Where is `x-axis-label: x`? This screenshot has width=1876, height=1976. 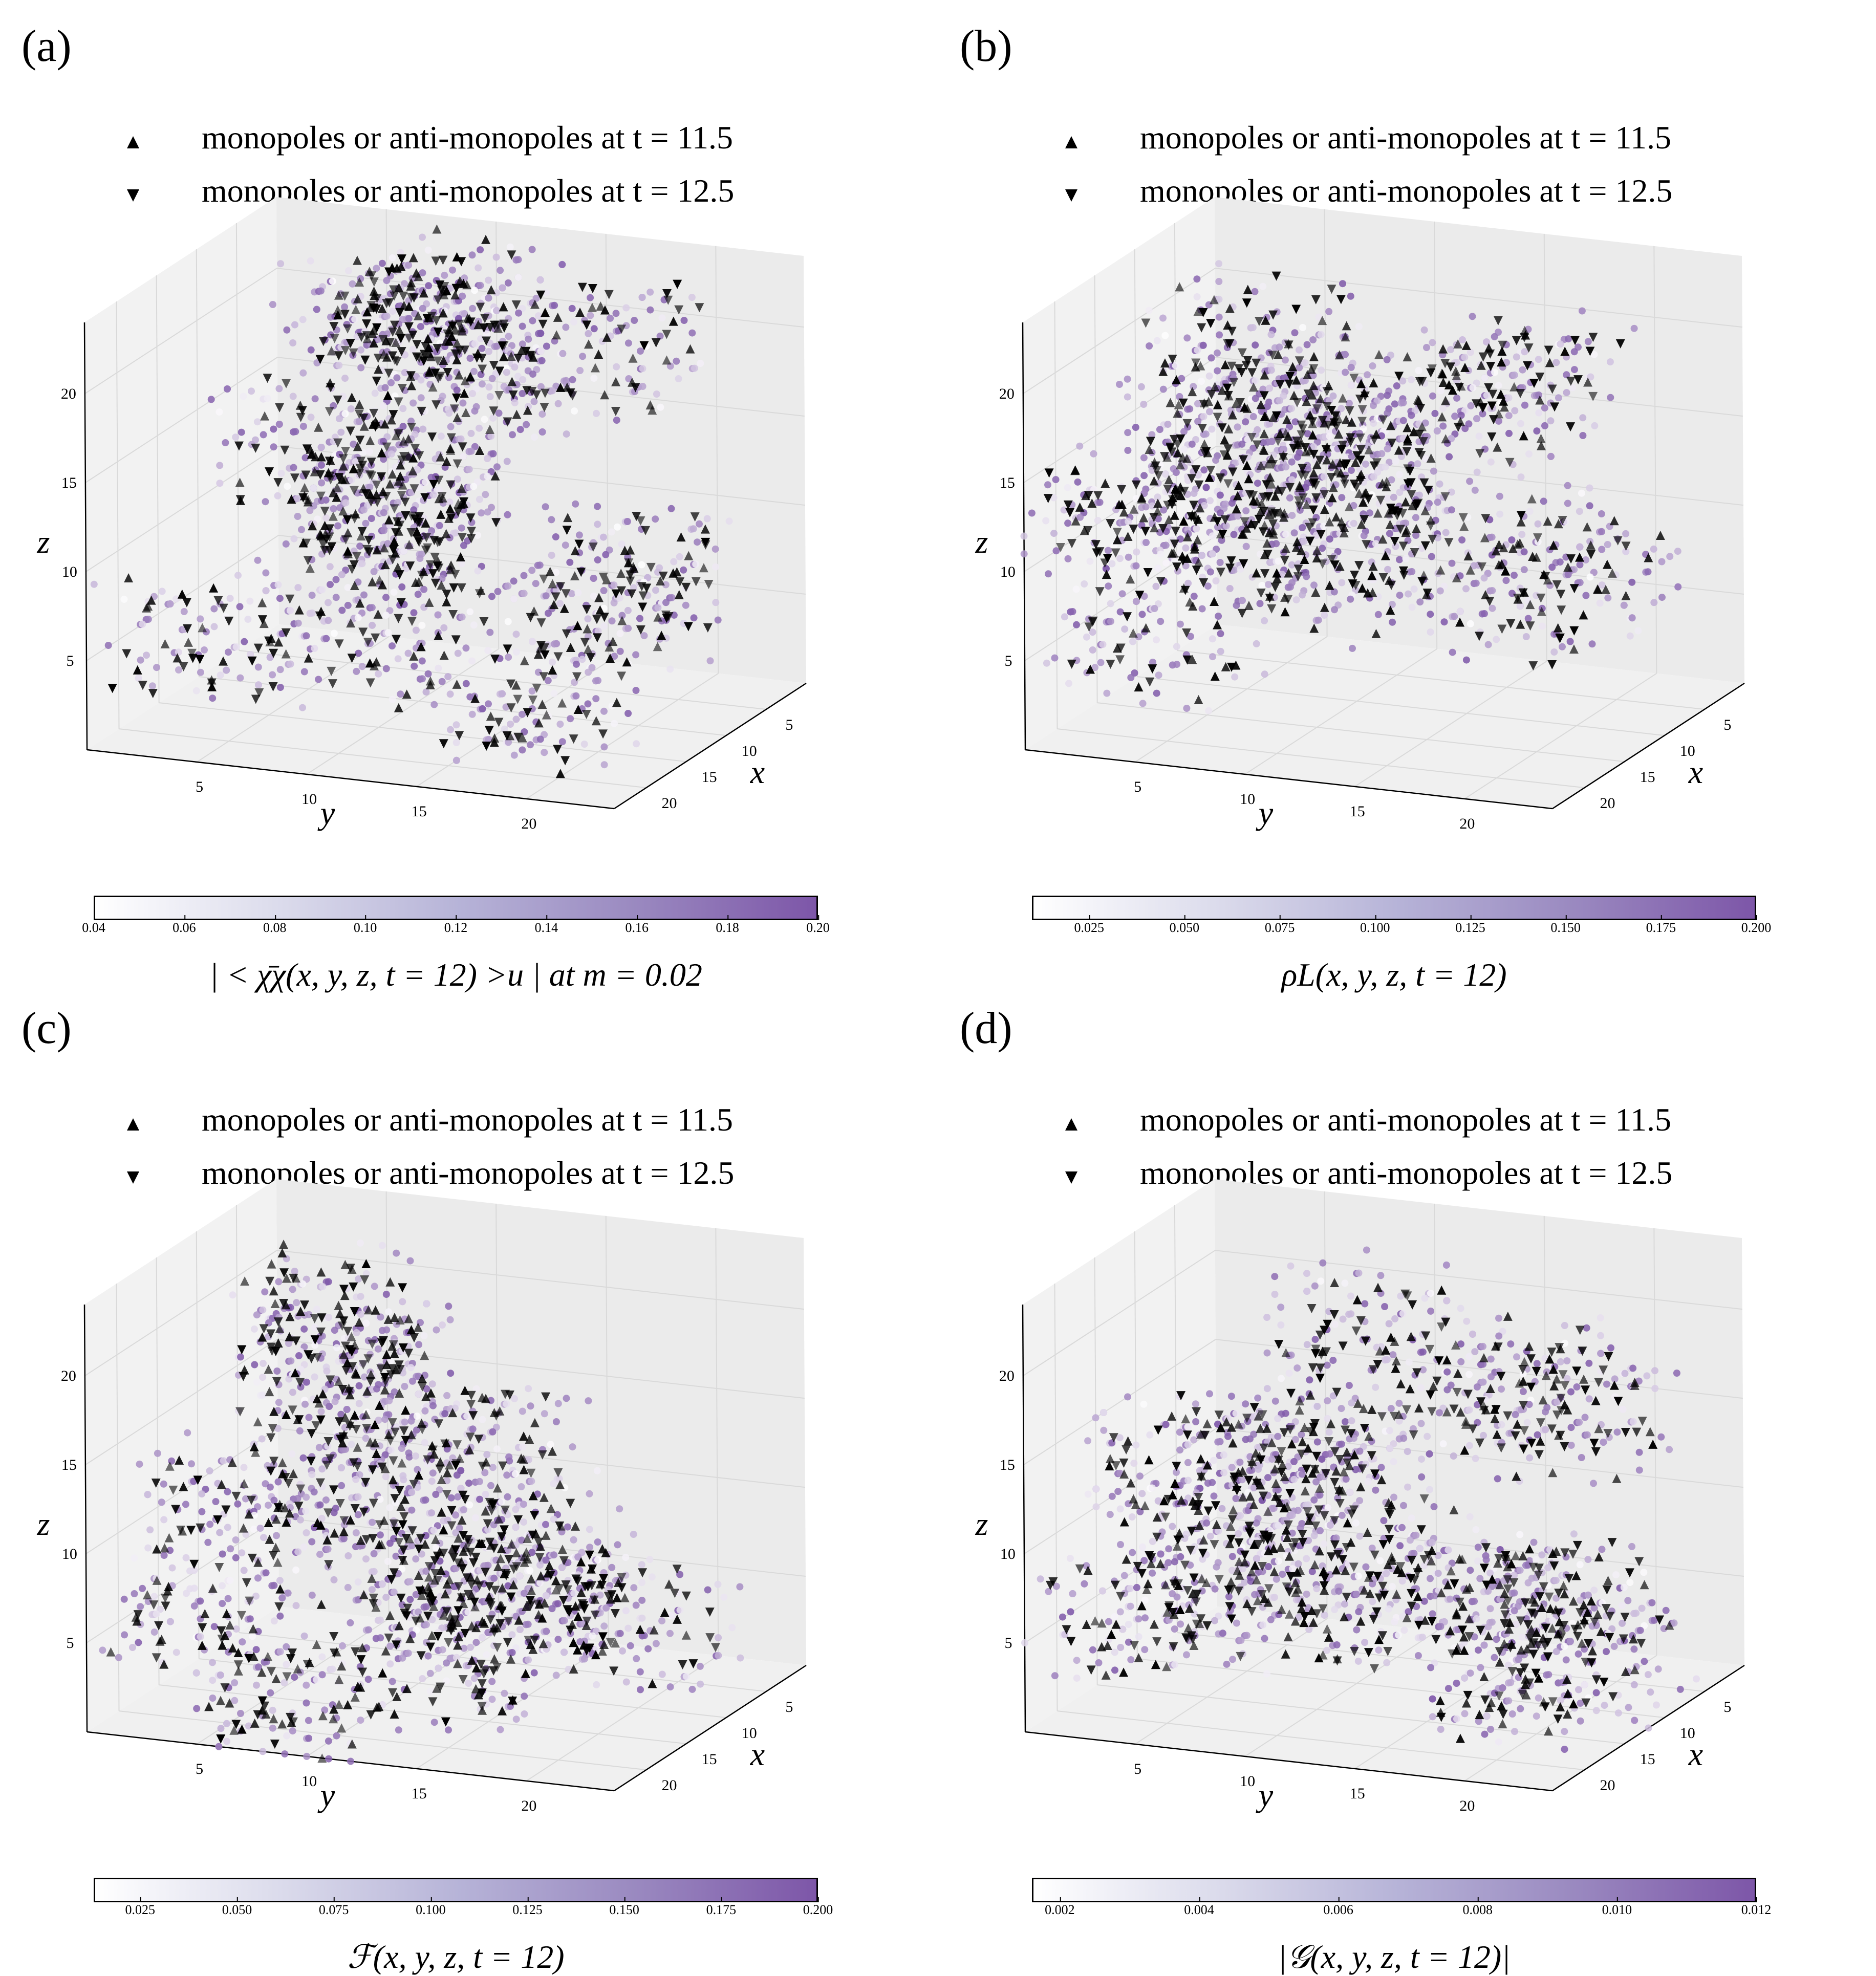
x-axis-label: x is located at coordinates (1695, 772).